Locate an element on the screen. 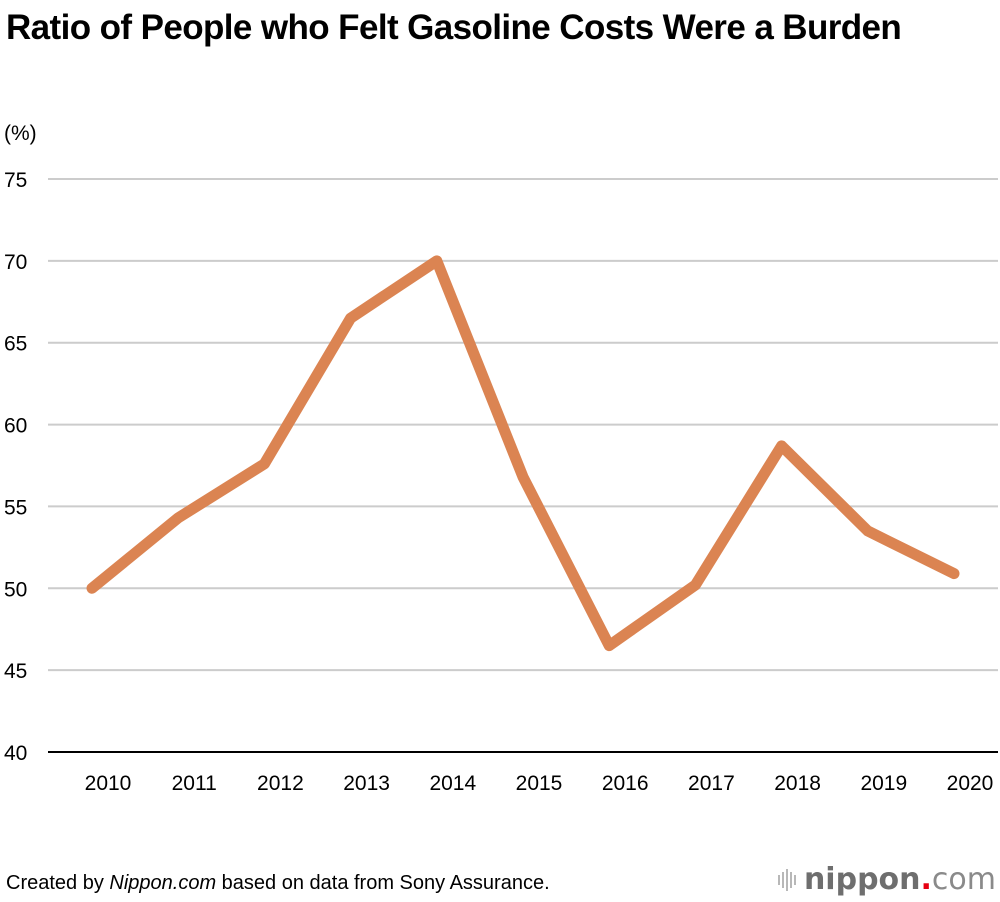  nippon-logo: nippon.com is located at coordinates (886, 879).